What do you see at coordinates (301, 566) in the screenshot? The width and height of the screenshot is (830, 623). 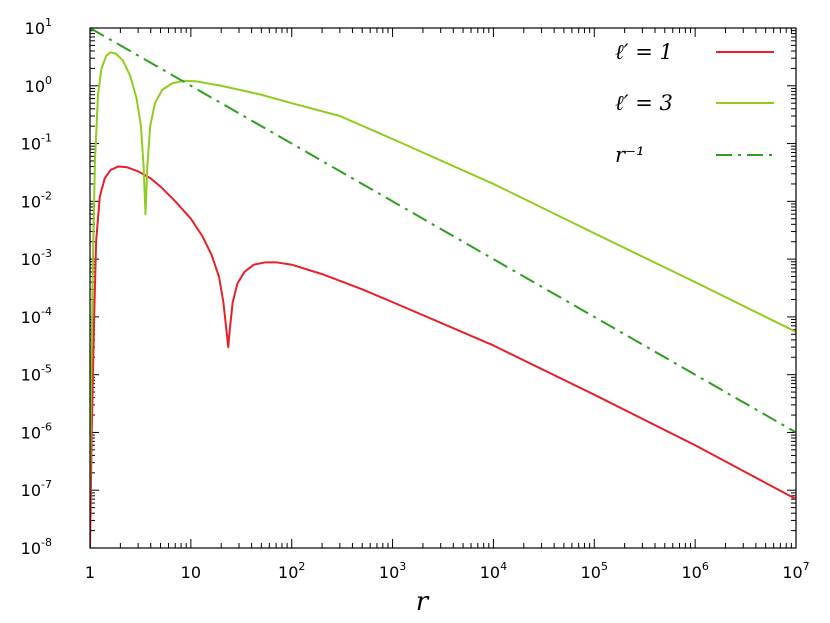 I see `x-tick-exponent: 2` at bounding box center [301, 566].